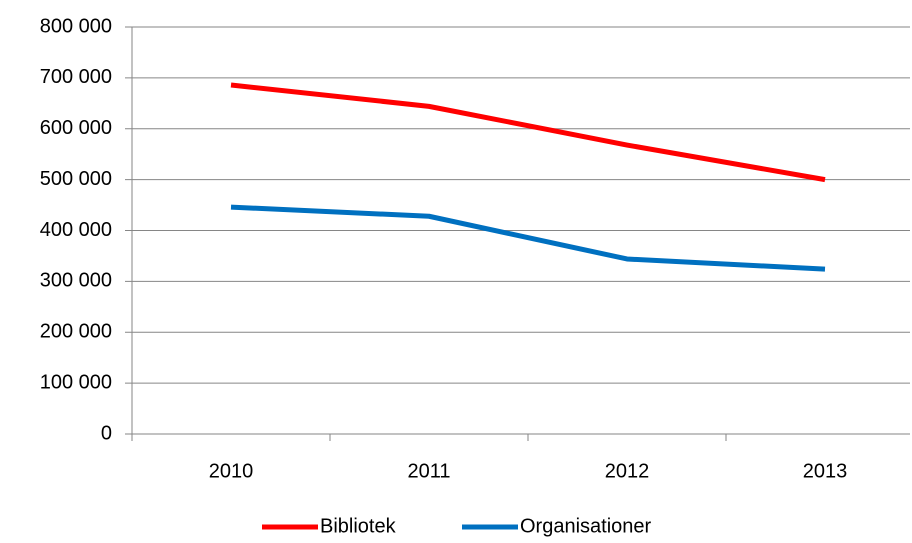  I want to click on y-tick-label: 100 000, so click(76, 382).